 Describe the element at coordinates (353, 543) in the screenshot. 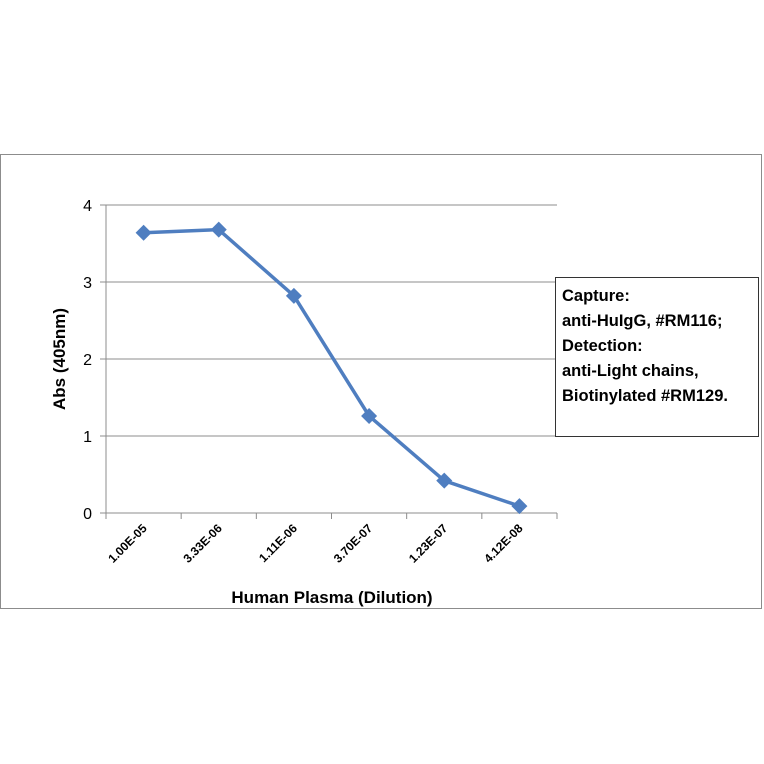

I see `x-tick-label: 3.70E-07` at that location.